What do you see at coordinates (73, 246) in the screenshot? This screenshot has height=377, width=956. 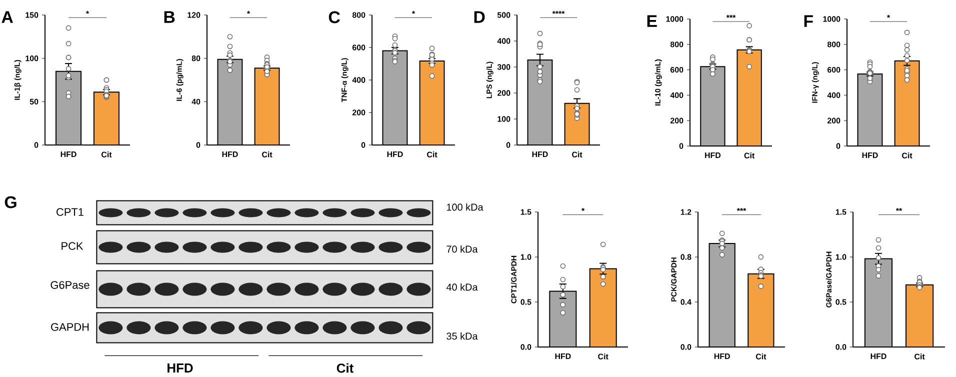 I see `text: PCK` at bounding box center [73, 246].